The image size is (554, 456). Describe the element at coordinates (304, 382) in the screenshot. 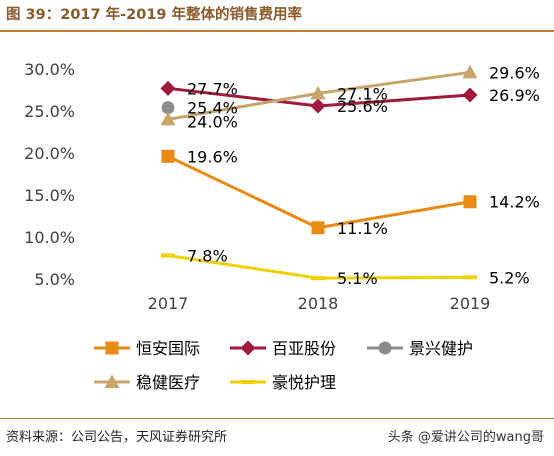

I see `legend-label: 豪悦护理` at that location.